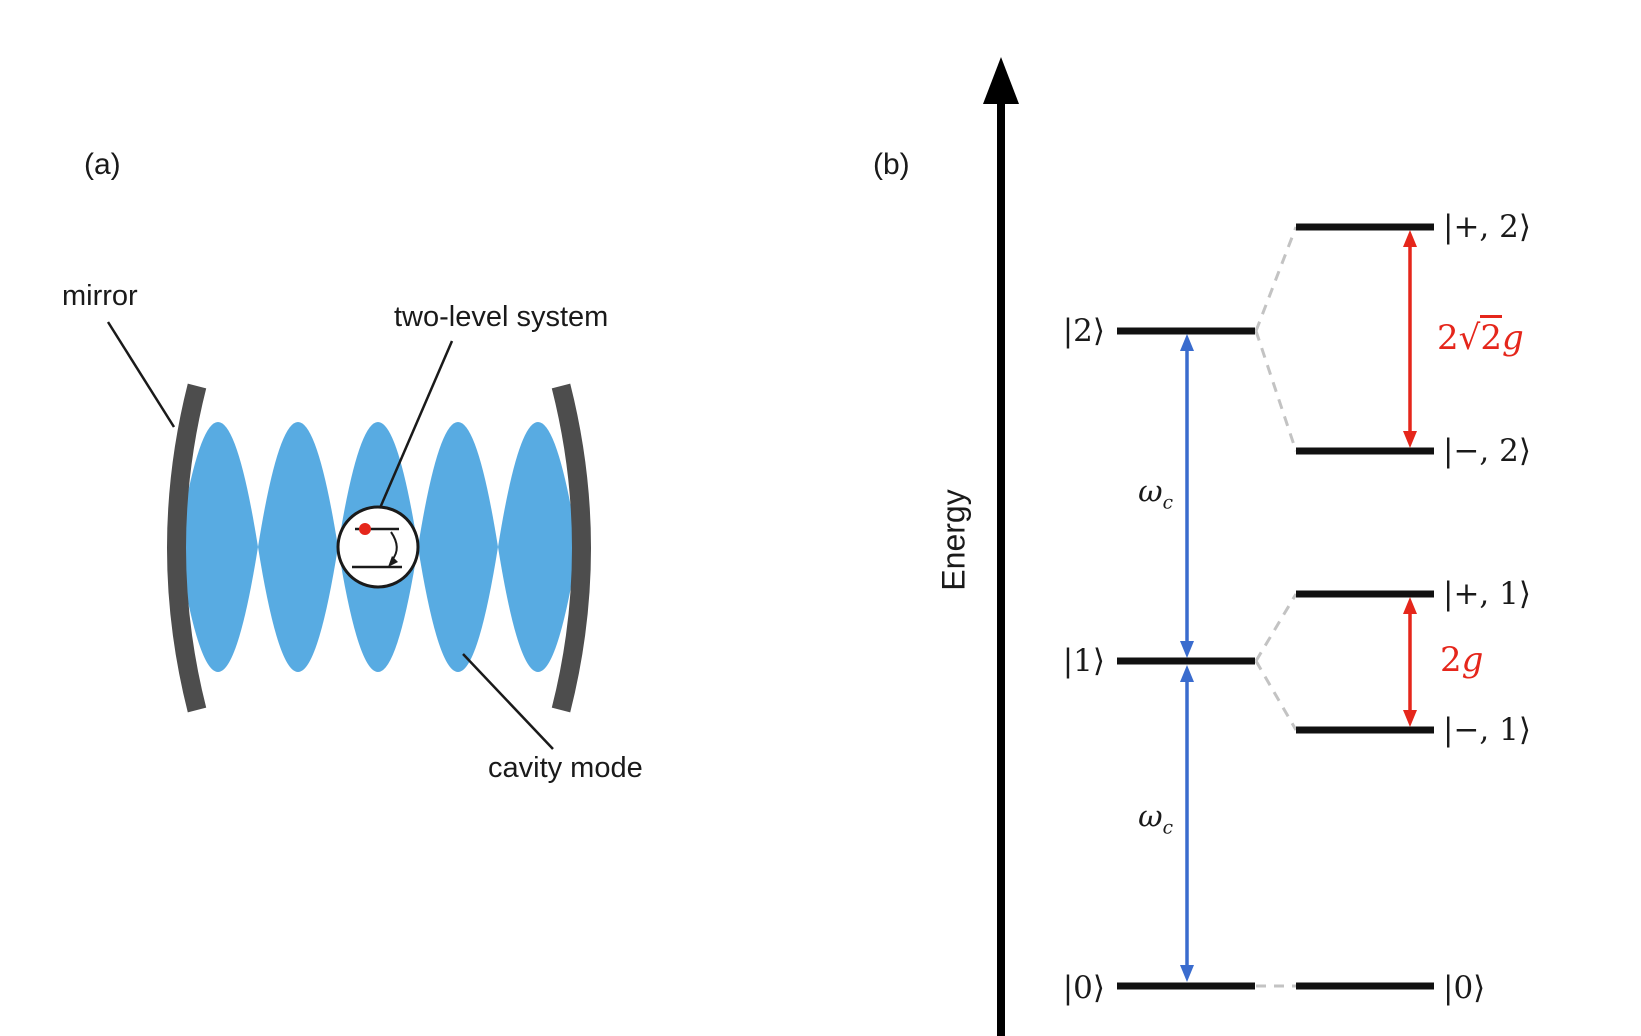 The width and height of the screenshot is (1641, 1036). Describe the element at coordinates (571, 548) in the screenshot. I see `right-mirror` at that location.